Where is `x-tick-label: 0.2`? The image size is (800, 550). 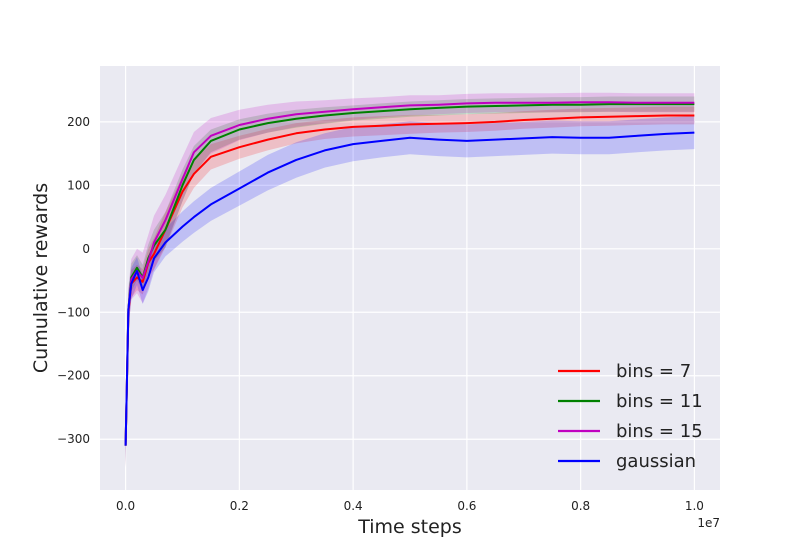
x-tick-label: 0.2 is located at coordinates (239, 506).